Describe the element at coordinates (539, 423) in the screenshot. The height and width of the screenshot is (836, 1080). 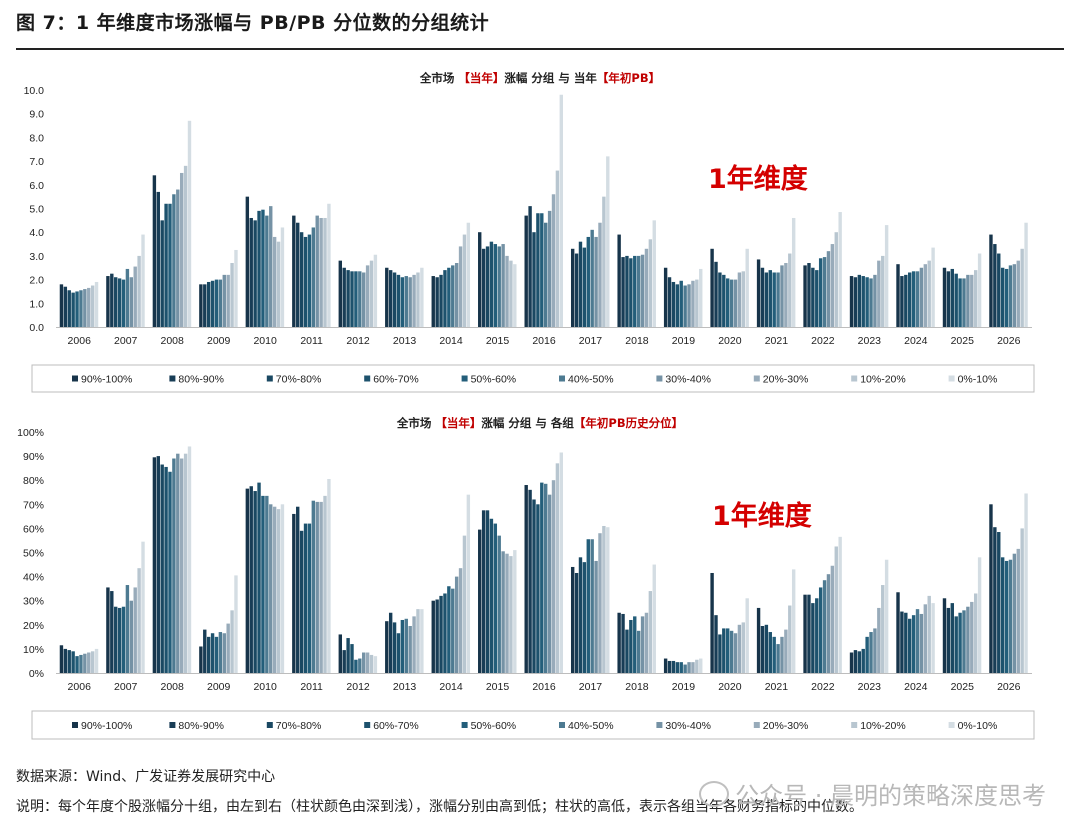
I see `chart-title: 全市场 【当年】涨幅 分组 与 各组【年初PB历史分位】` at that location.